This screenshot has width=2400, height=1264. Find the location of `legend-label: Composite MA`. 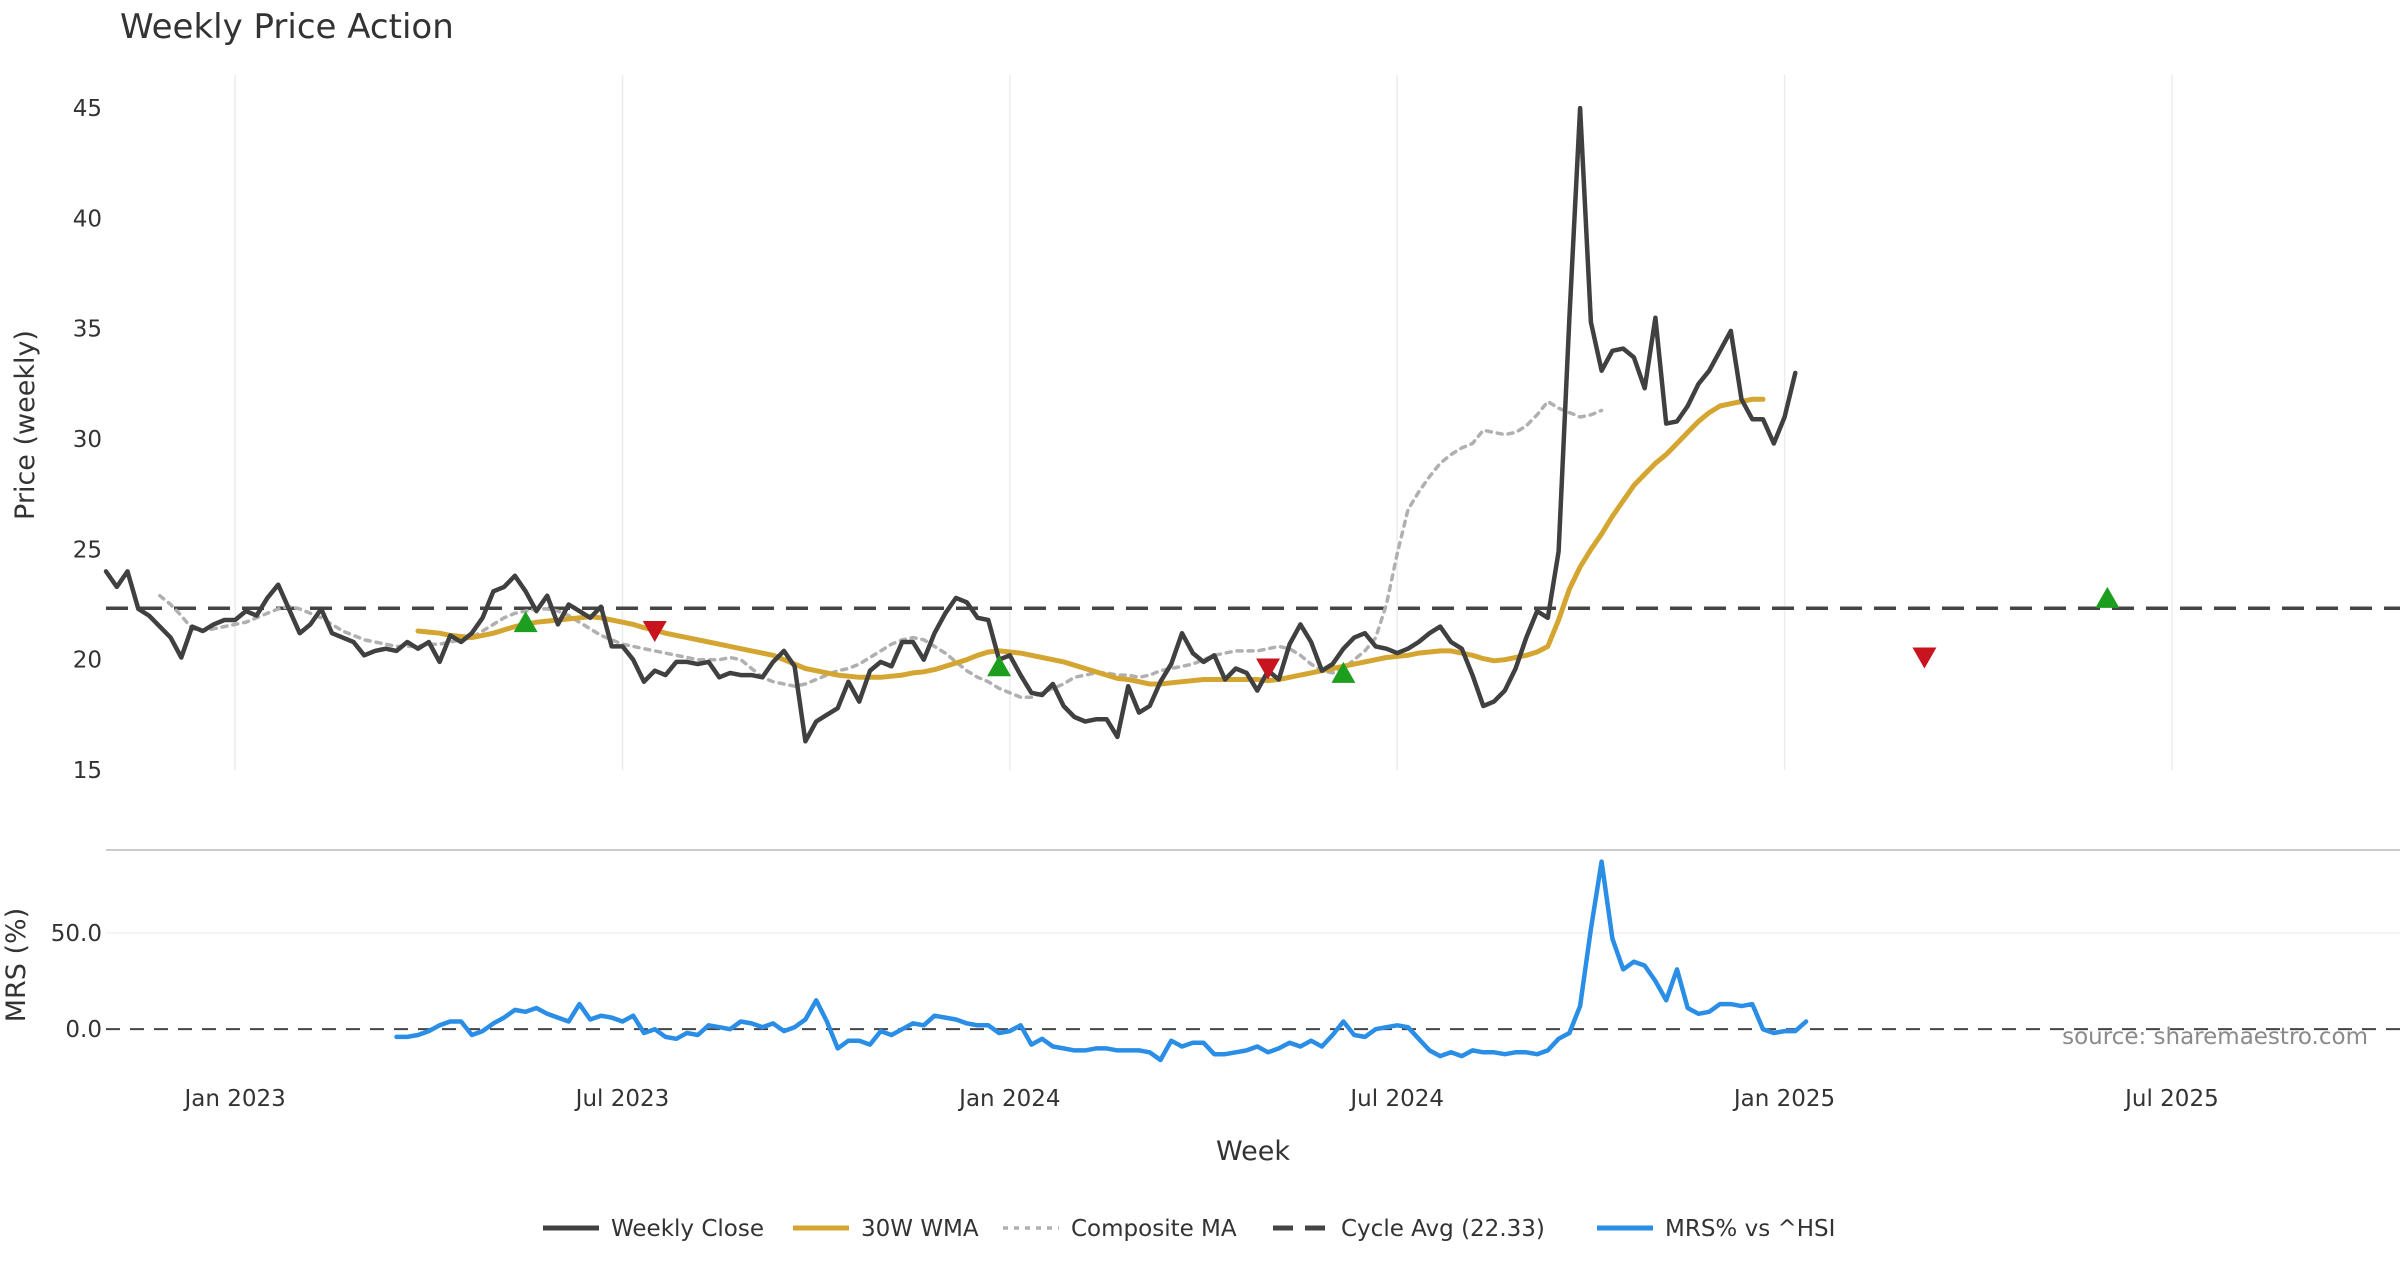

legend-label: Composite MA is located at coordinates (1154, 1229).